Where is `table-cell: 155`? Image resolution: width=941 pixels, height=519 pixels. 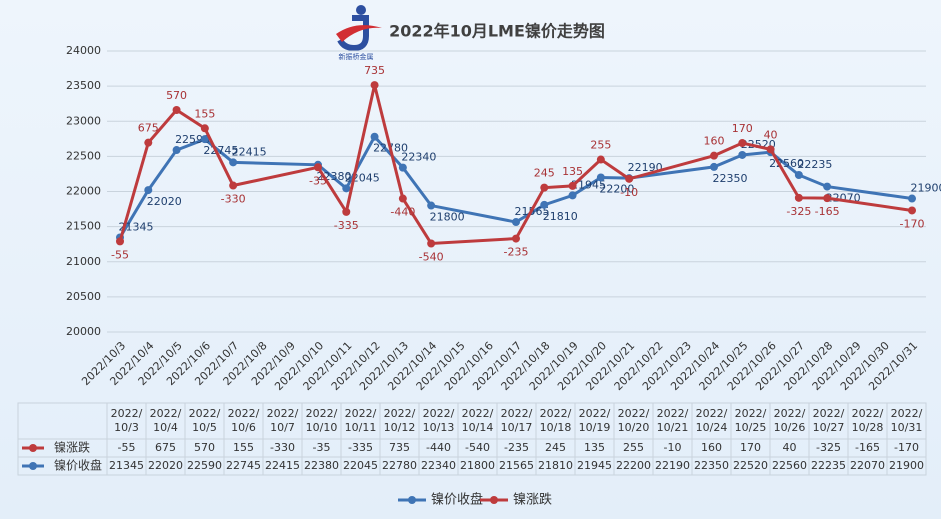
table-cell: 155 is located at coordinates (243, 447).